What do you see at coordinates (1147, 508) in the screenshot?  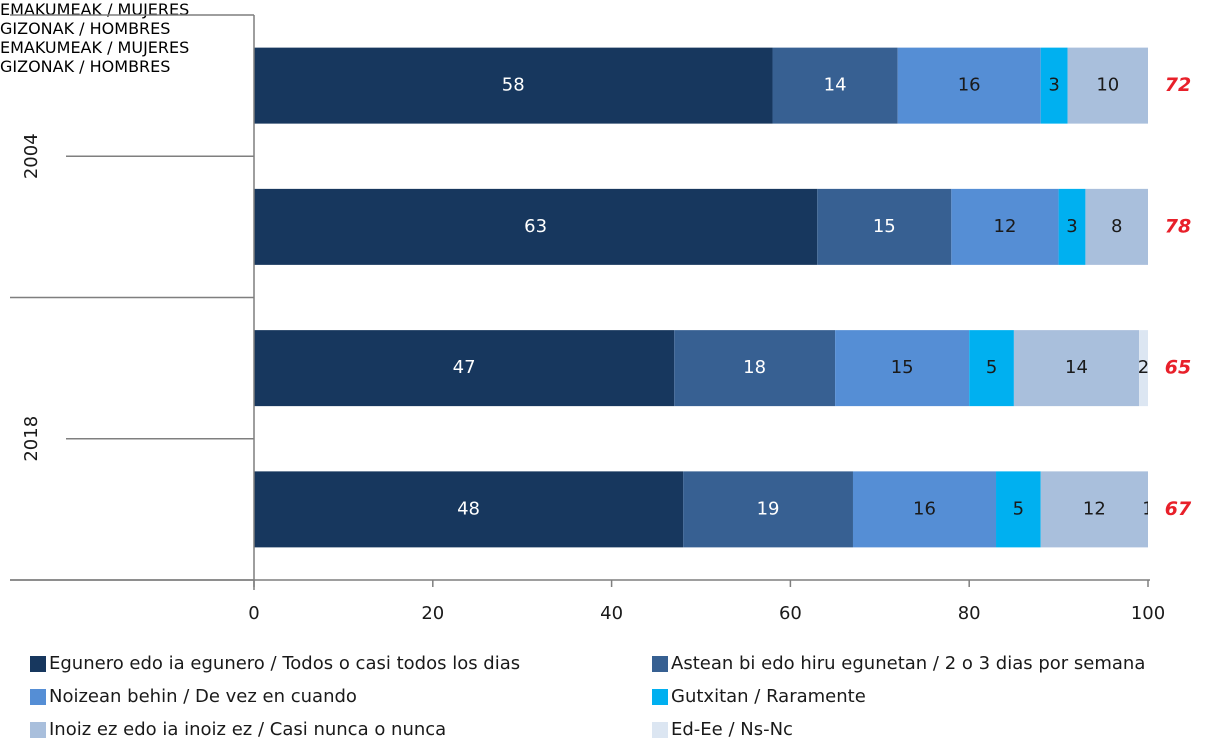 I see `data-label: 1` at bounding box center [1147, 508].